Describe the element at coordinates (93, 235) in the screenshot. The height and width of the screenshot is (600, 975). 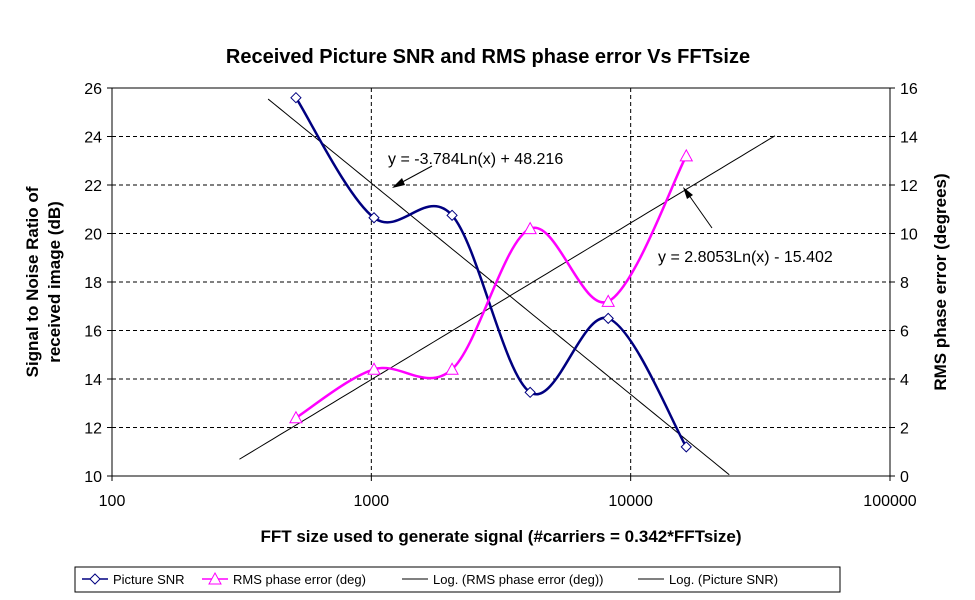
I see `y-tick-label: 20` at that location.